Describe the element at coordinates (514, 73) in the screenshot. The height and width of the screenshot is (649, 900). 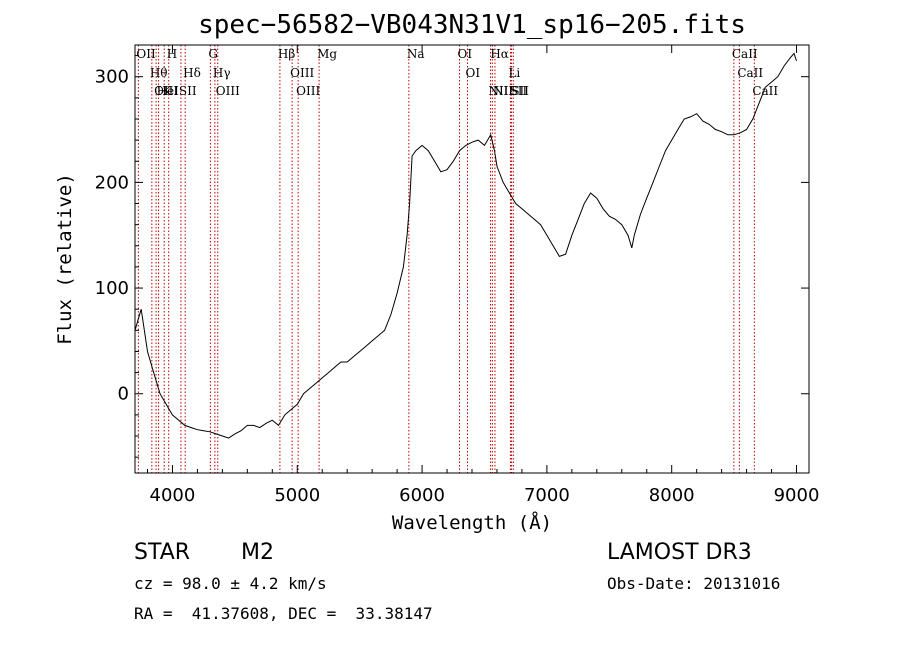
I see `line-label-21: Li` at that location.